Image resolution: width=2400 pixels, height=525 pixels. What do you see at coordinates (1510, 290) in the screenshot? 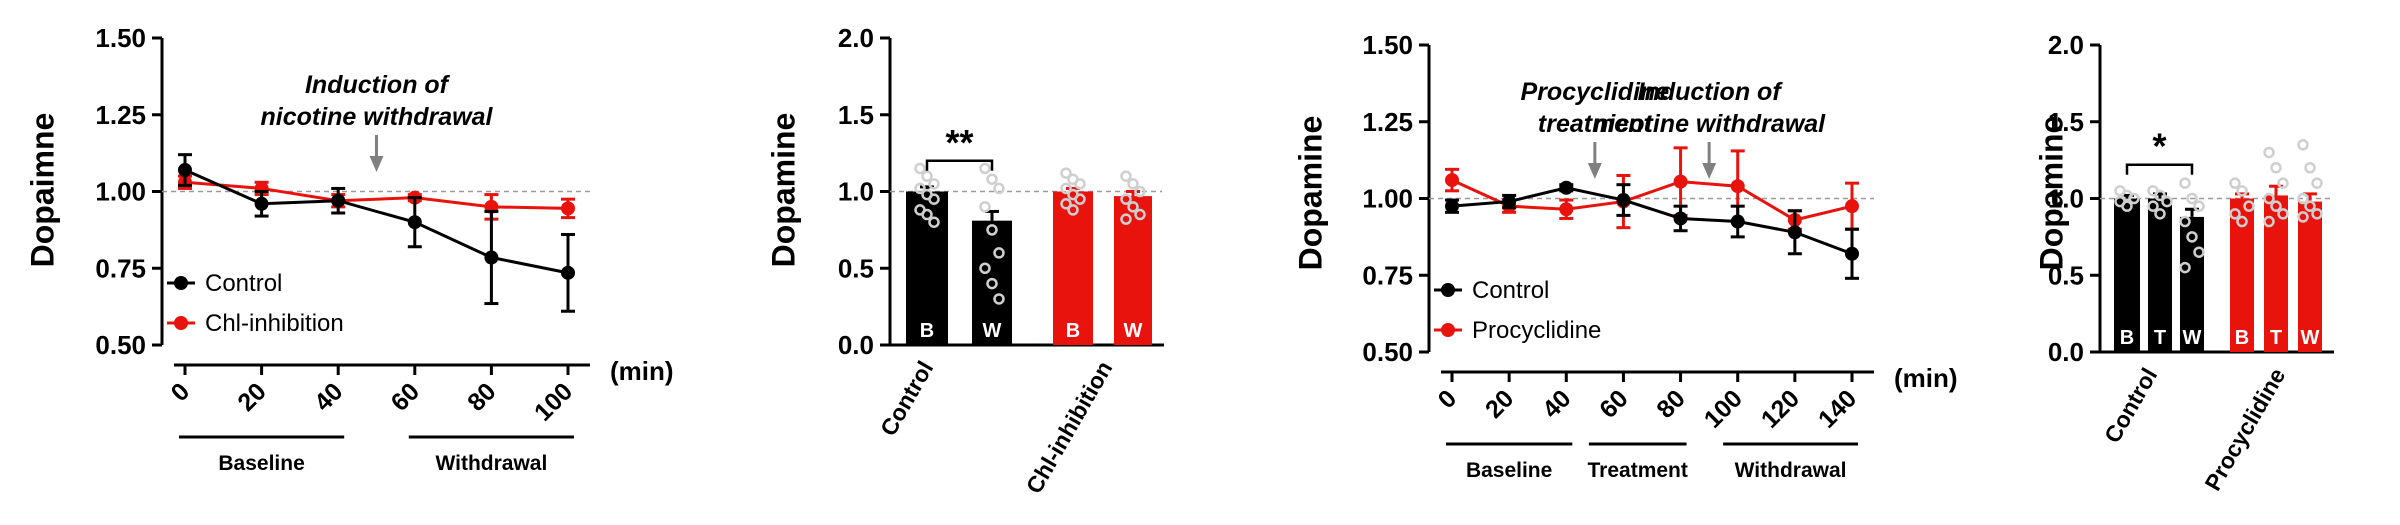
I see `legend-label: Control` at bounding box center [1510, 290].